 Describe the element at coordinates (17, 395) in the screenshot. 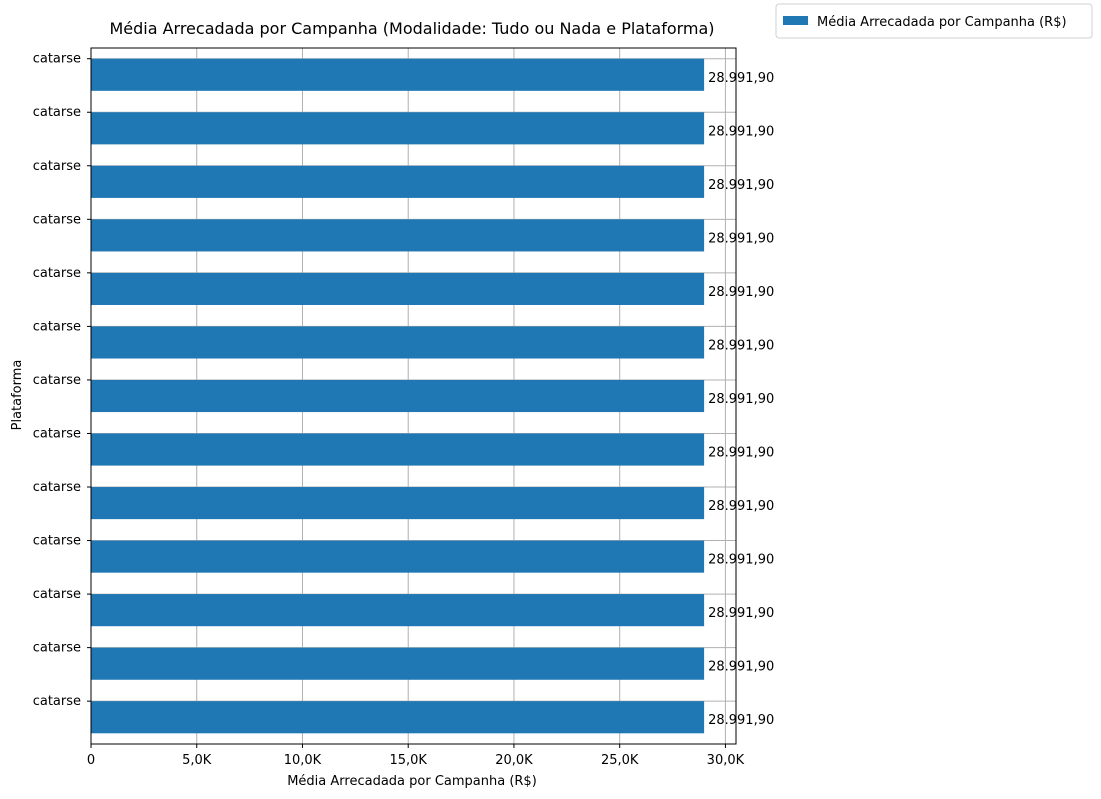

I see `y-axis-label: Plataforma` at that location.